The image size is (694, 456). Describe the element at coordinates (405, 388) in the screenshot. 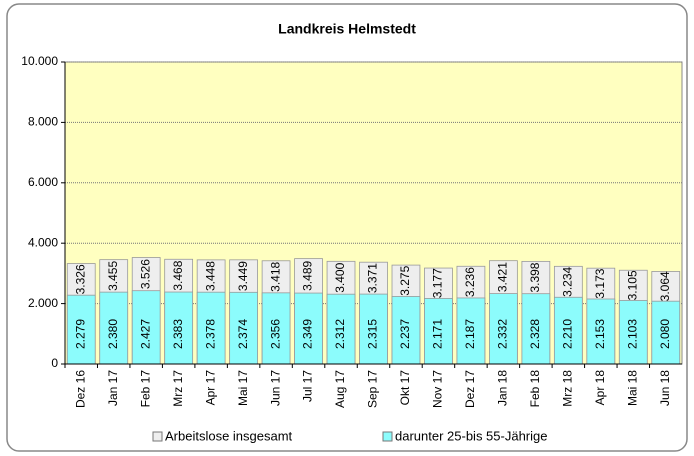

I see `x-tick-label: Okt 17` at that location.